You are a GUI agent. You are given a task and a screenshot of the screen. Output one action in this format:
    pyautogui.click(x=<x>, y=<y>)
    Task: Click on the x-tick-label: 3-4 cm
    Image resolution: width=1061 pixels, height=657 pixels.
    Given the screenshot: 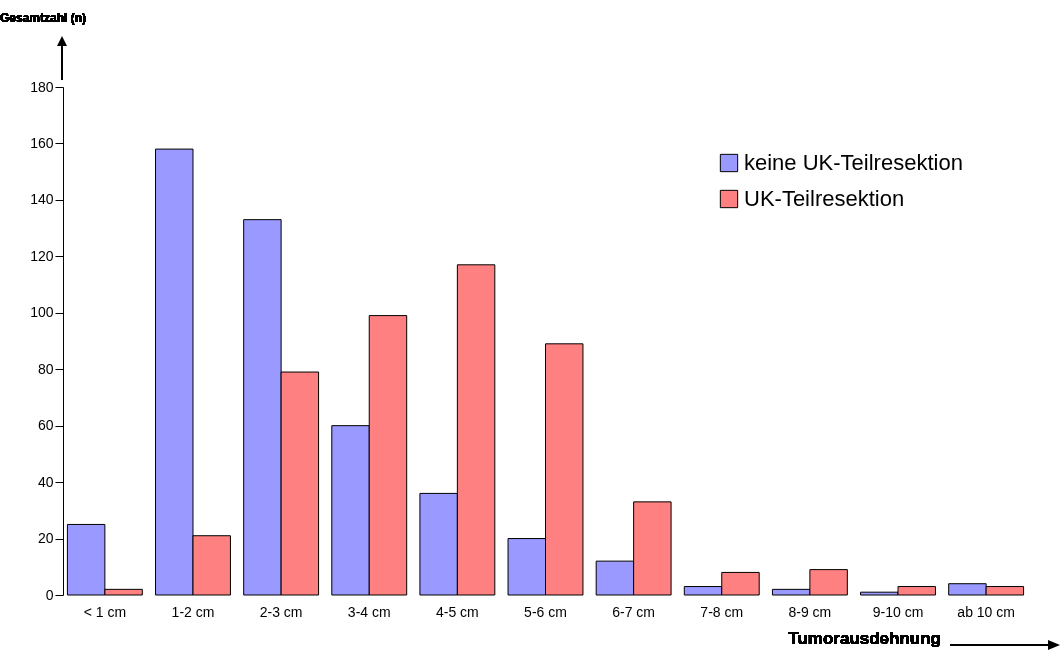 What is the action you would take?
    pyautogui.click(x=369, y=611)
    